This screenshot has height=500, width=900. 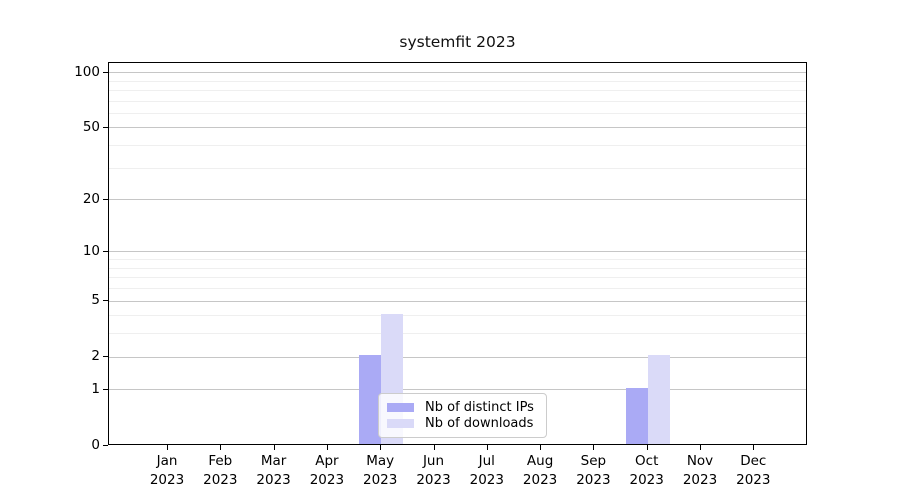 I want to click on x-tick-label: Oct 2023, so click(x=647, y=471).